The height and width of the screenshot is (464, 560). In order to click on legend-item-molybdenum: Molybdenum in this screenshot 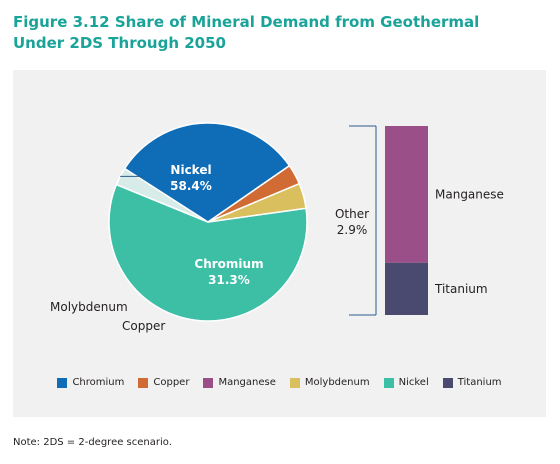, I will do `click(329, 382)`.